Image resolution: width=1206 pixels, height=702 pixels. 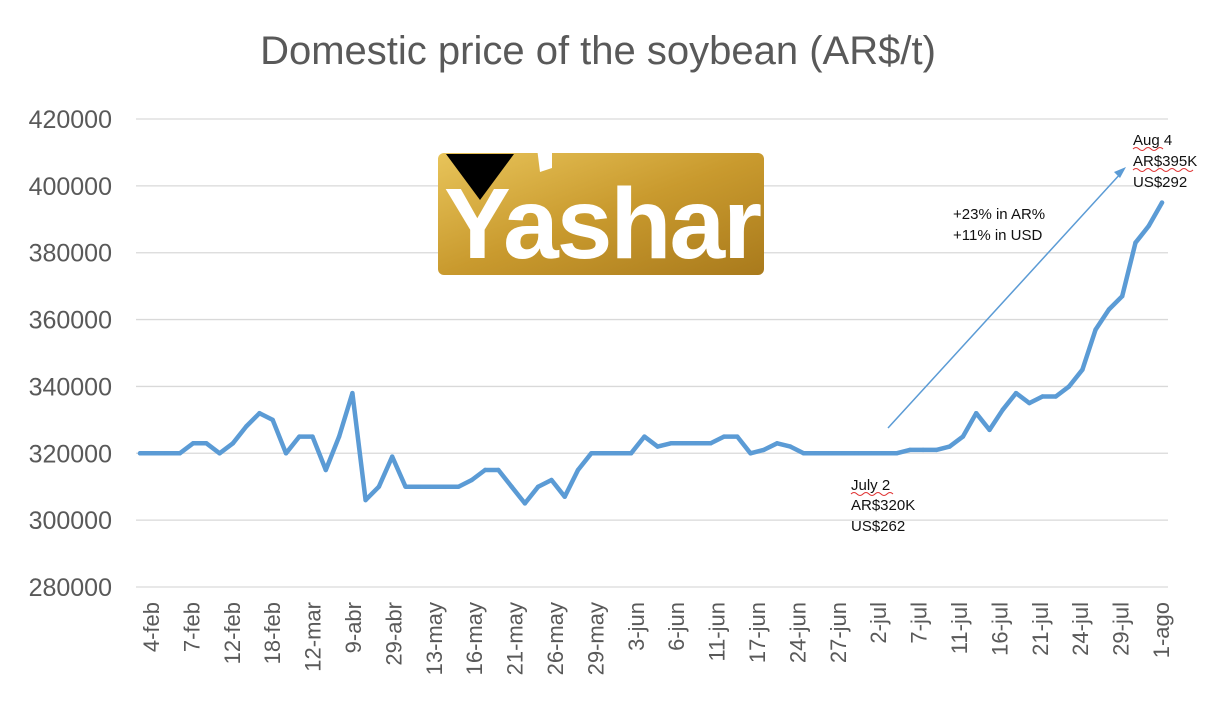 I want to click on trend-arrow-line, so click(x=1005, y=300).